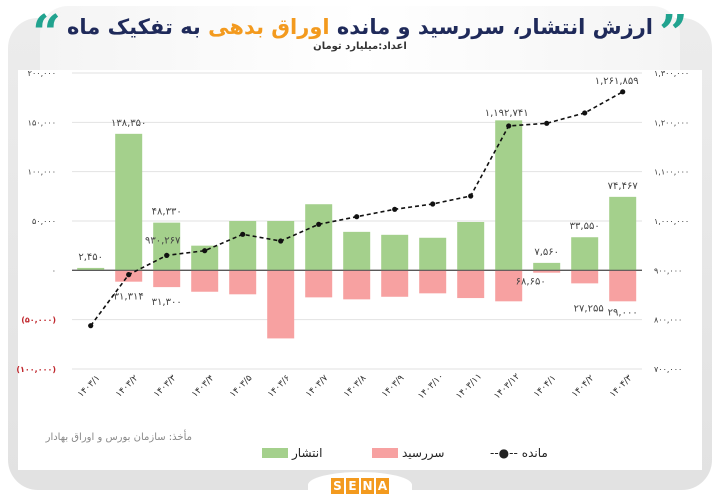  I want to click on left-tick-label: ۵۰,۰۰۰, so click(44, 221).